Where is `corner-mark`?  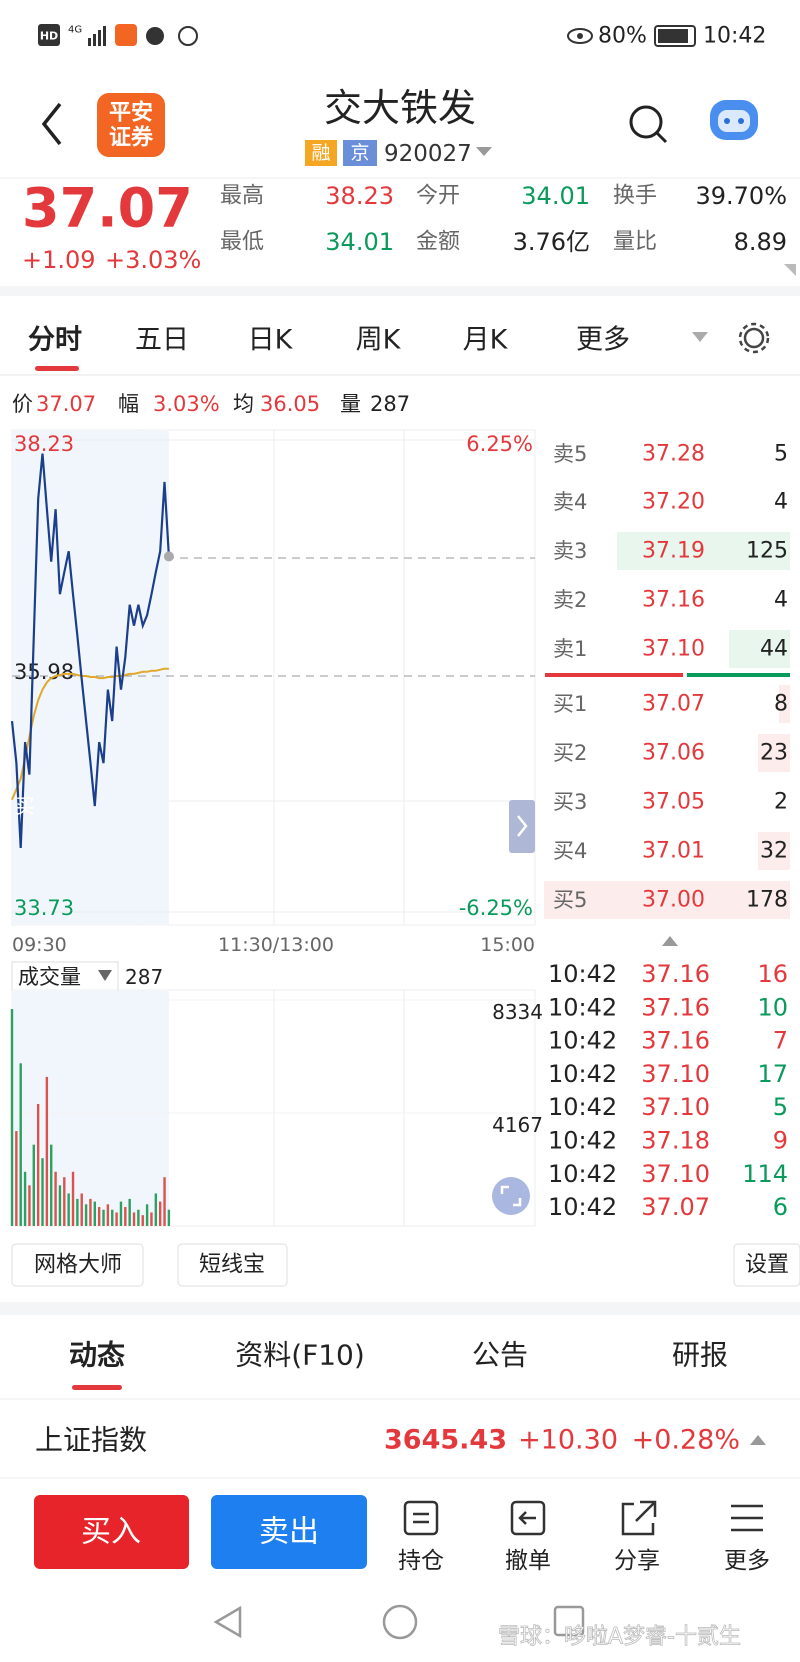
corner-mark is located at coordinates (790, 270).